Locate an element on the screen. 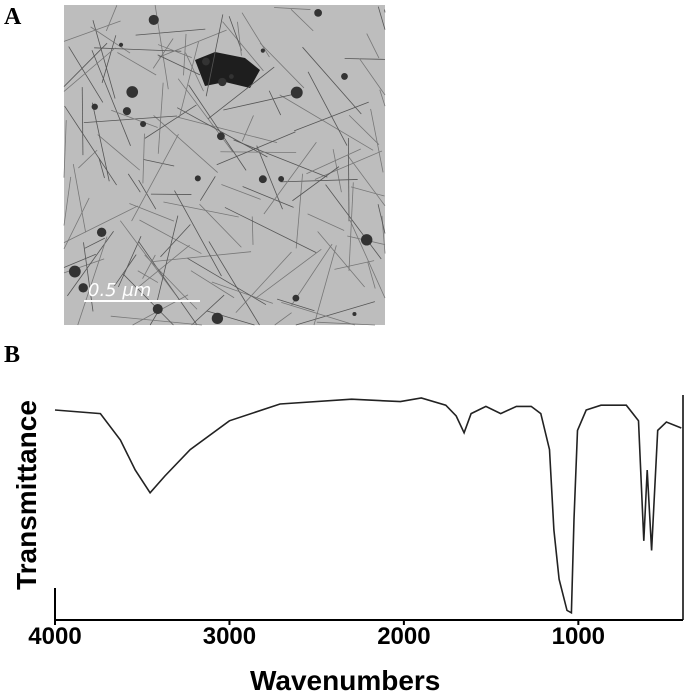 The height and width of the screenshot is (692, 685). panel-label: B is located at coordinates (12, 355).